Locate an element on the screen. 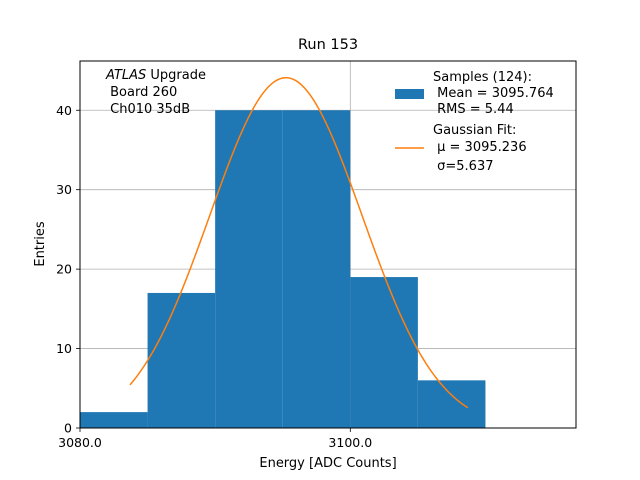 This screenshot has width=640, height=480. annotation-atlas: ATLAS is located at coordinates (125, 75).